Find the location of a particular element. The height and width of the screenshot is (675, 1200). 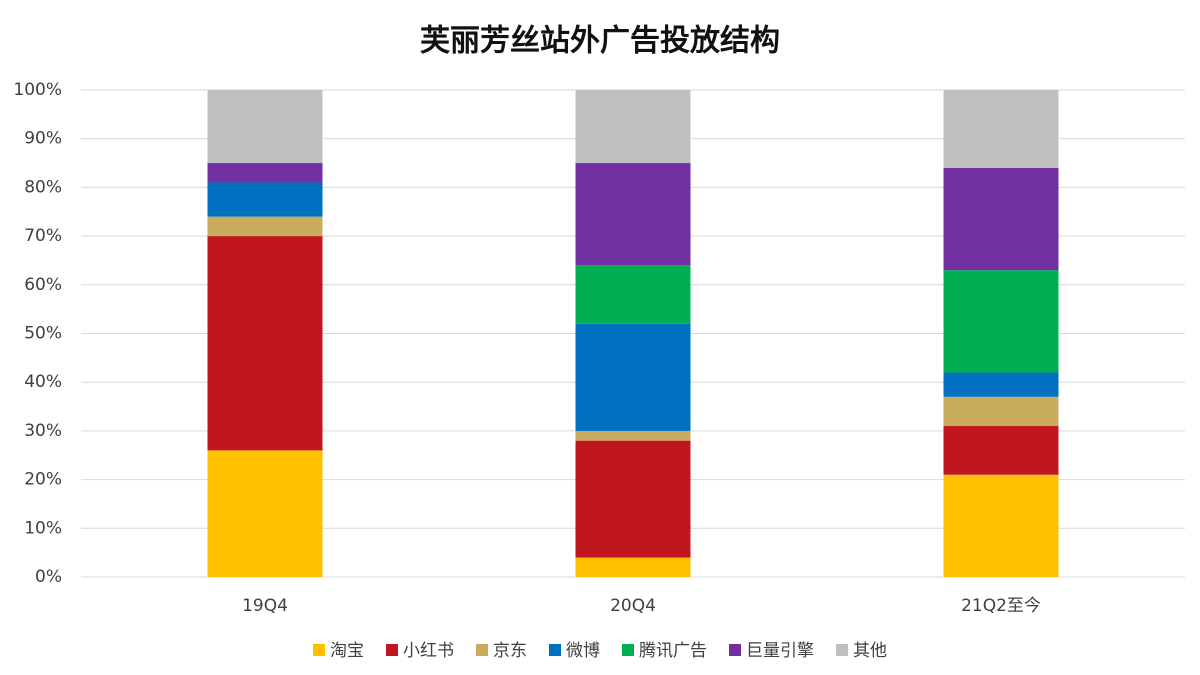

x-tick-label: 19Q4 is located at coordinates (265, 606).